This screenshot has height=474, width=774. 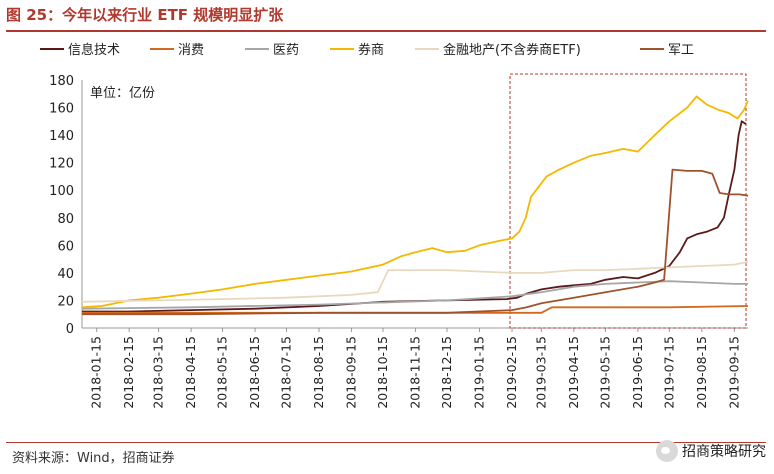 What do you see at coordinates (61, 81) in the screenshot?
I see `y-tick-label: 180` at bounding box center [61, 81].